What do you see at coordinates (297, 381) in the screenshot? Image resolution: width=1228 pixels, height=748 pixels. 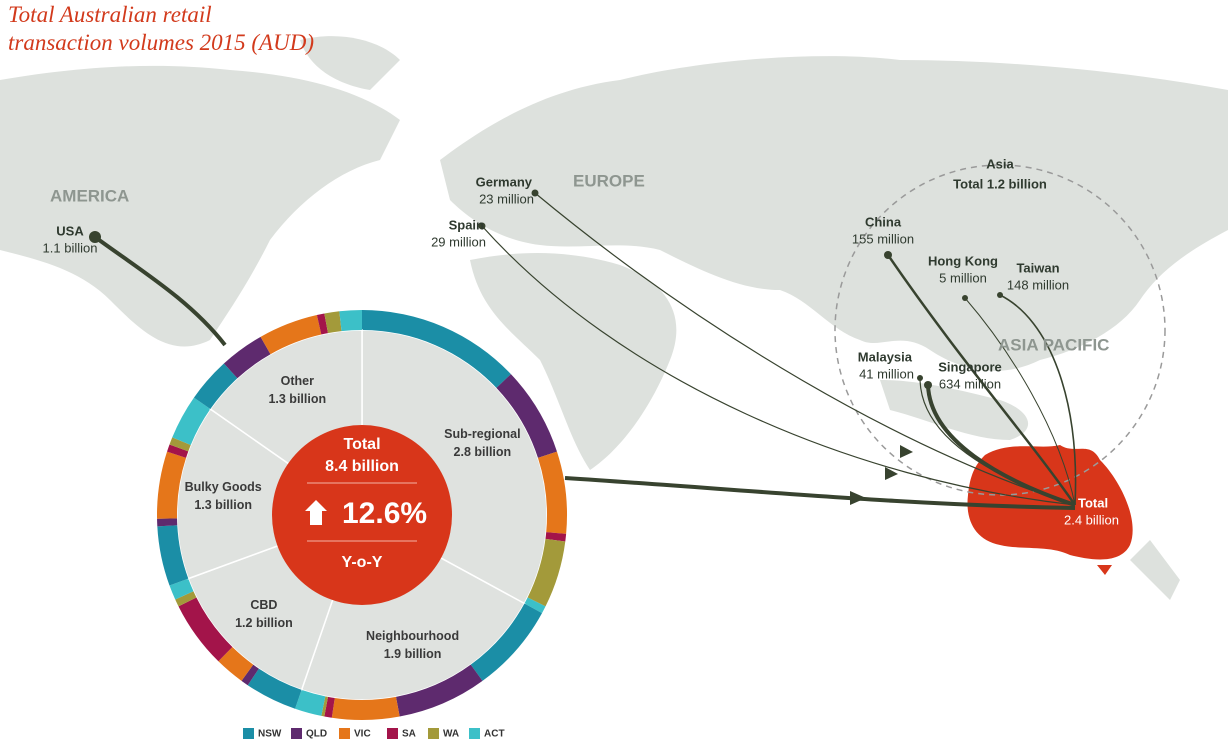 I see `segment-name: Other` at bounding box center [297, 381].